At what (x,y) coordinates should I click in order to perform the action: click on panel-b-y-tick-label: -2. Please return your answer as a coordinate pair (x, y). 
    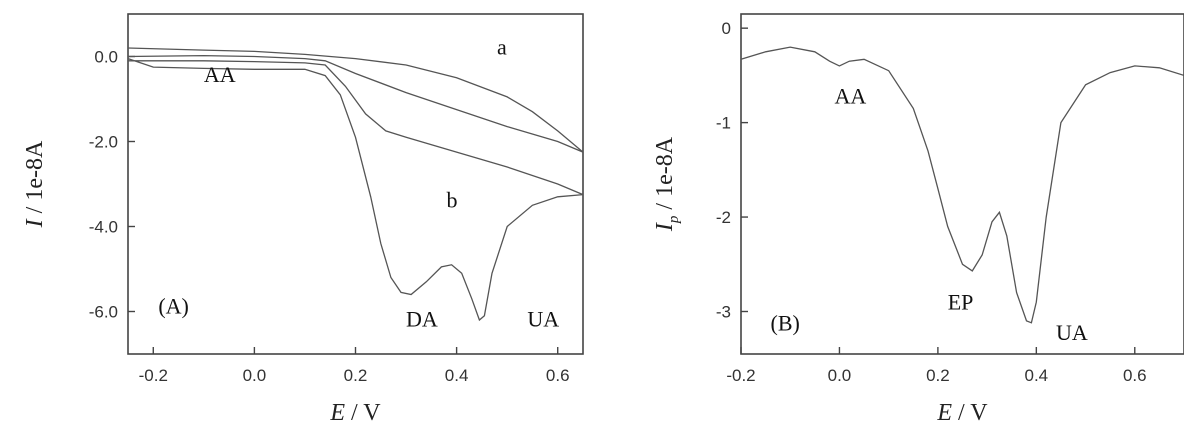
    Looking at the image, I should click on (723, 217).